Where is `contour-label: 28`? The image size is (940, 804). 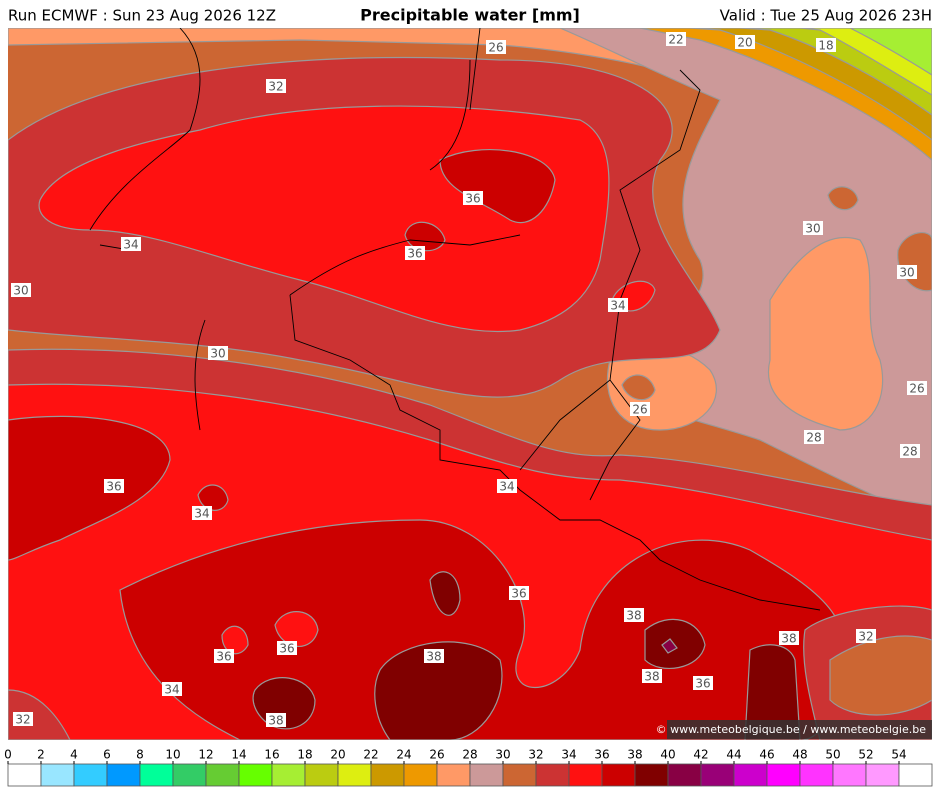
contour-label: 28 is located at coordinates (813, 438).